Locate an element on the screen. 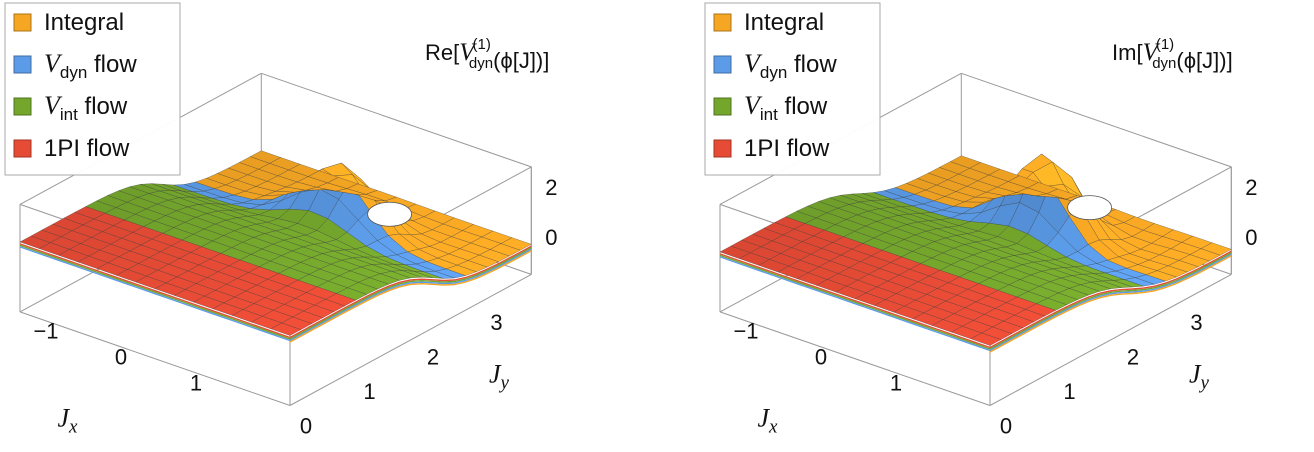 The image size is (1314, 452). chart-title: Re[V(1) dyn(ϕ[J])] is located at coordinates (487, 54).